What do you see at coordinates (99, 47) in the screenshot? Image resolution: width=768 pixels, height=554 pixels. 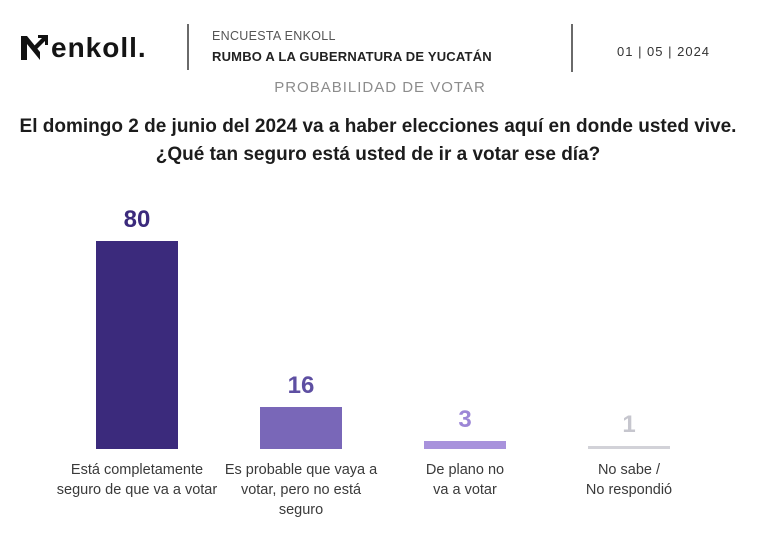 I see `brand-logo-text: enkoll.` at bounding box center [99, 47].